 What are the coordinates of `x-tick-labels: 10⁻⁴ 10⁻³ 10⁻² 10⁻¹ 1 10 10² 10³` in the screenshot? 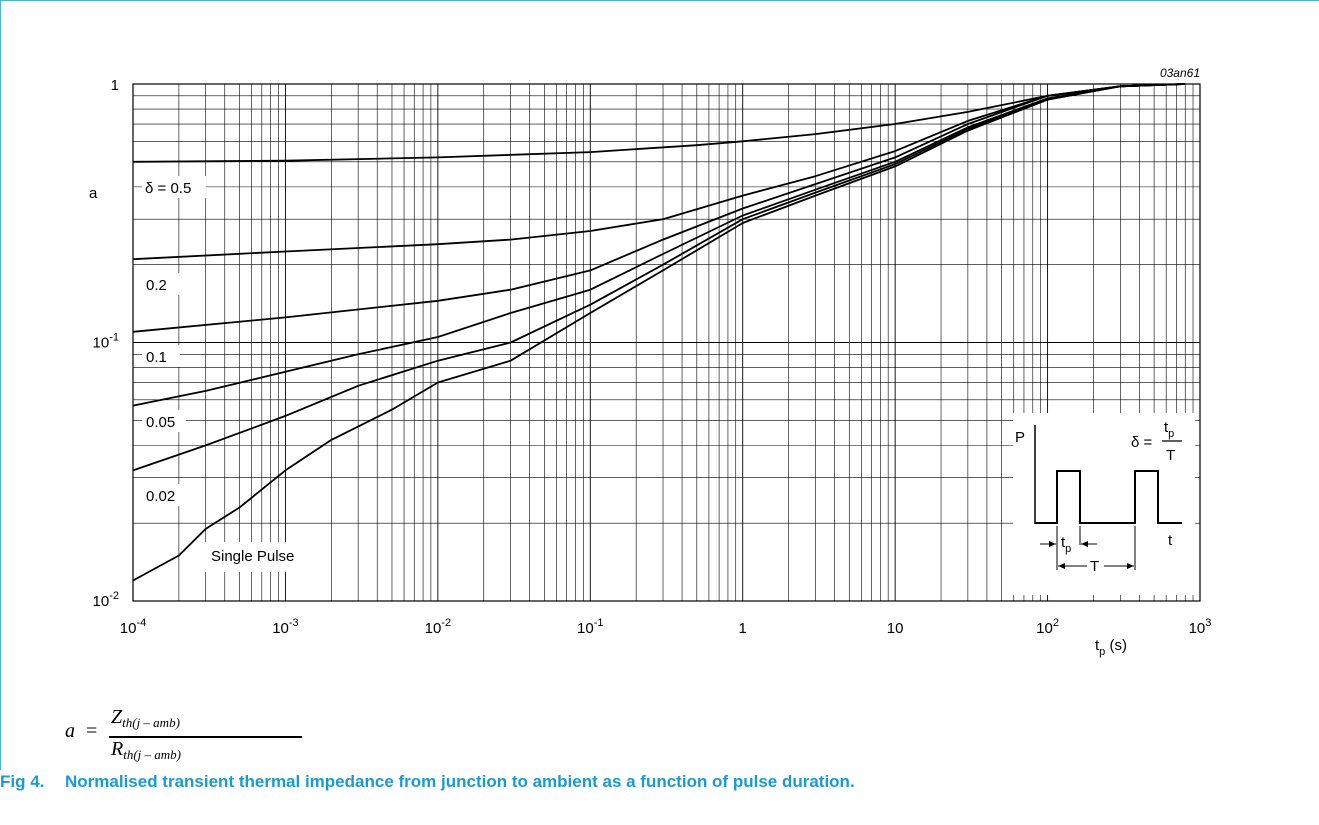 It's located at (666, 627).